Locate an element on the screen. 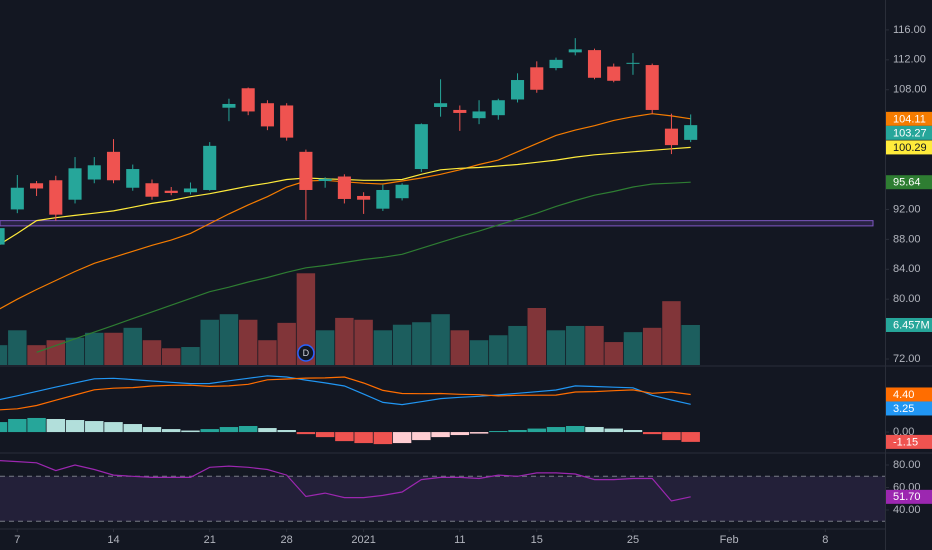 The height and width of the screenshot is (550, 932). last-value-label: 104.11 is located at coordinates (909, 119).